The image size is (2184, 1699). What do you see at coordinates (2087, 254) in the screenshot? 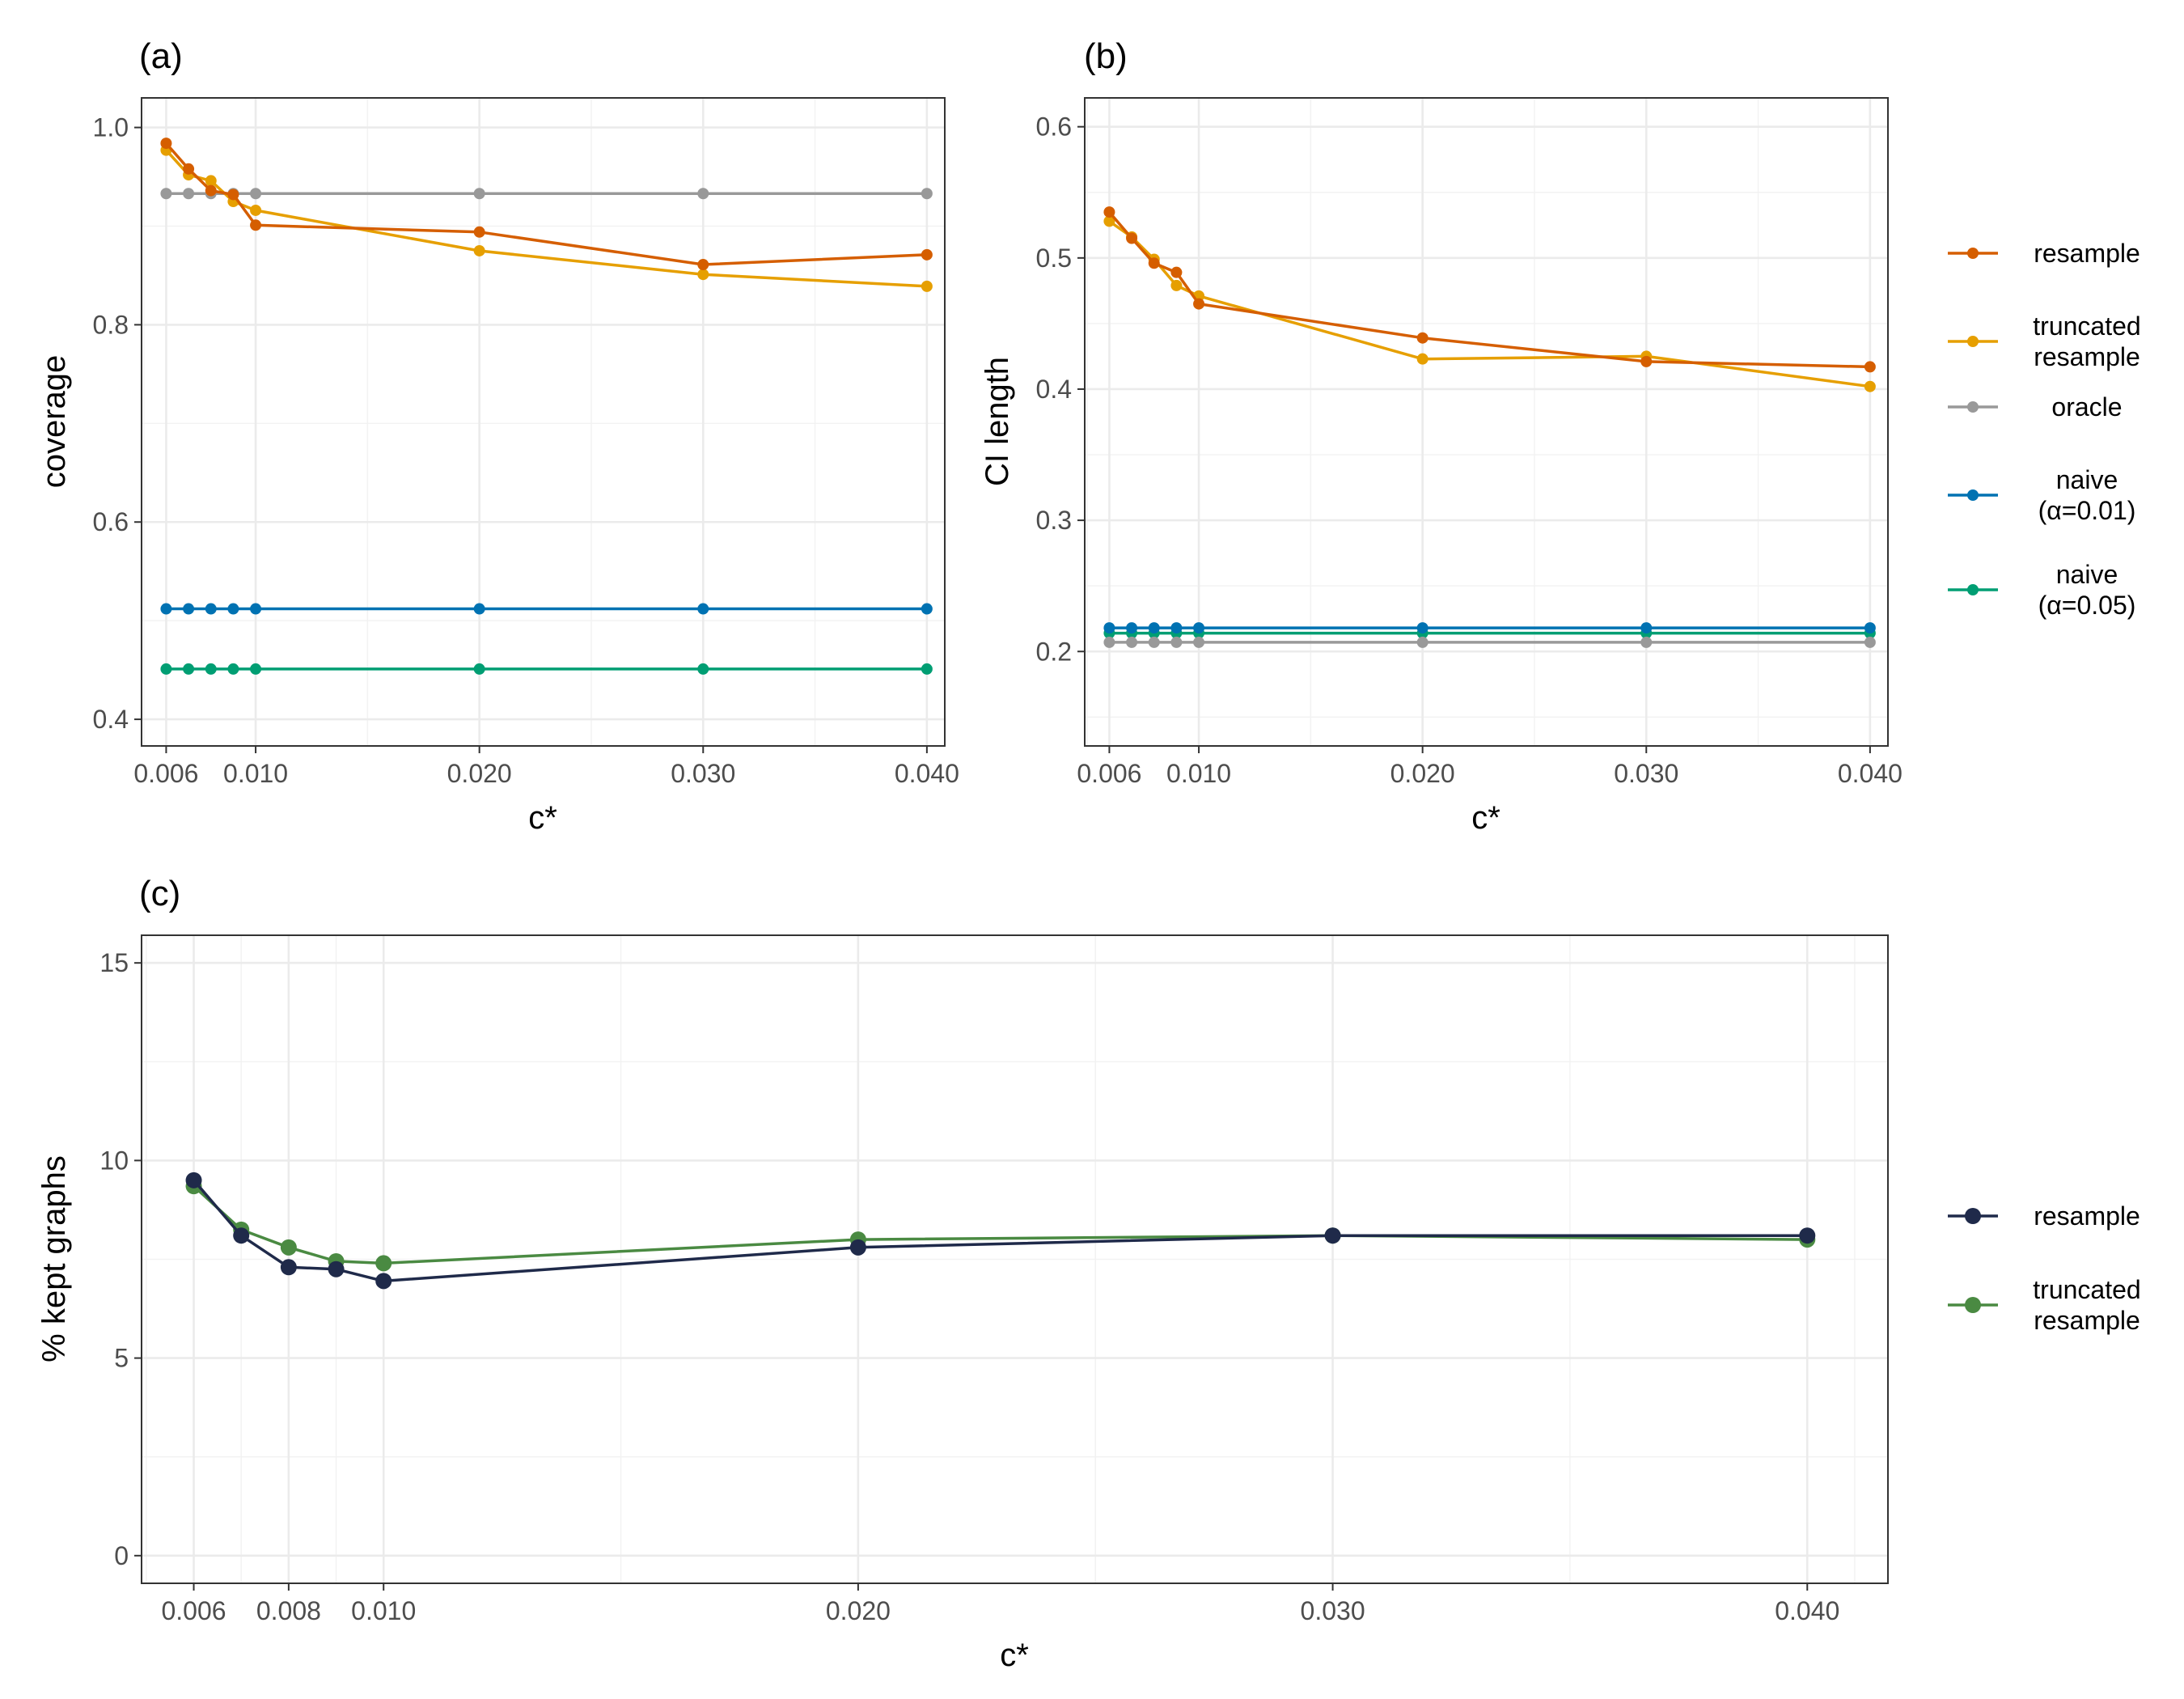
I see `legend-label: resample` at bounding box center [2087, 254].